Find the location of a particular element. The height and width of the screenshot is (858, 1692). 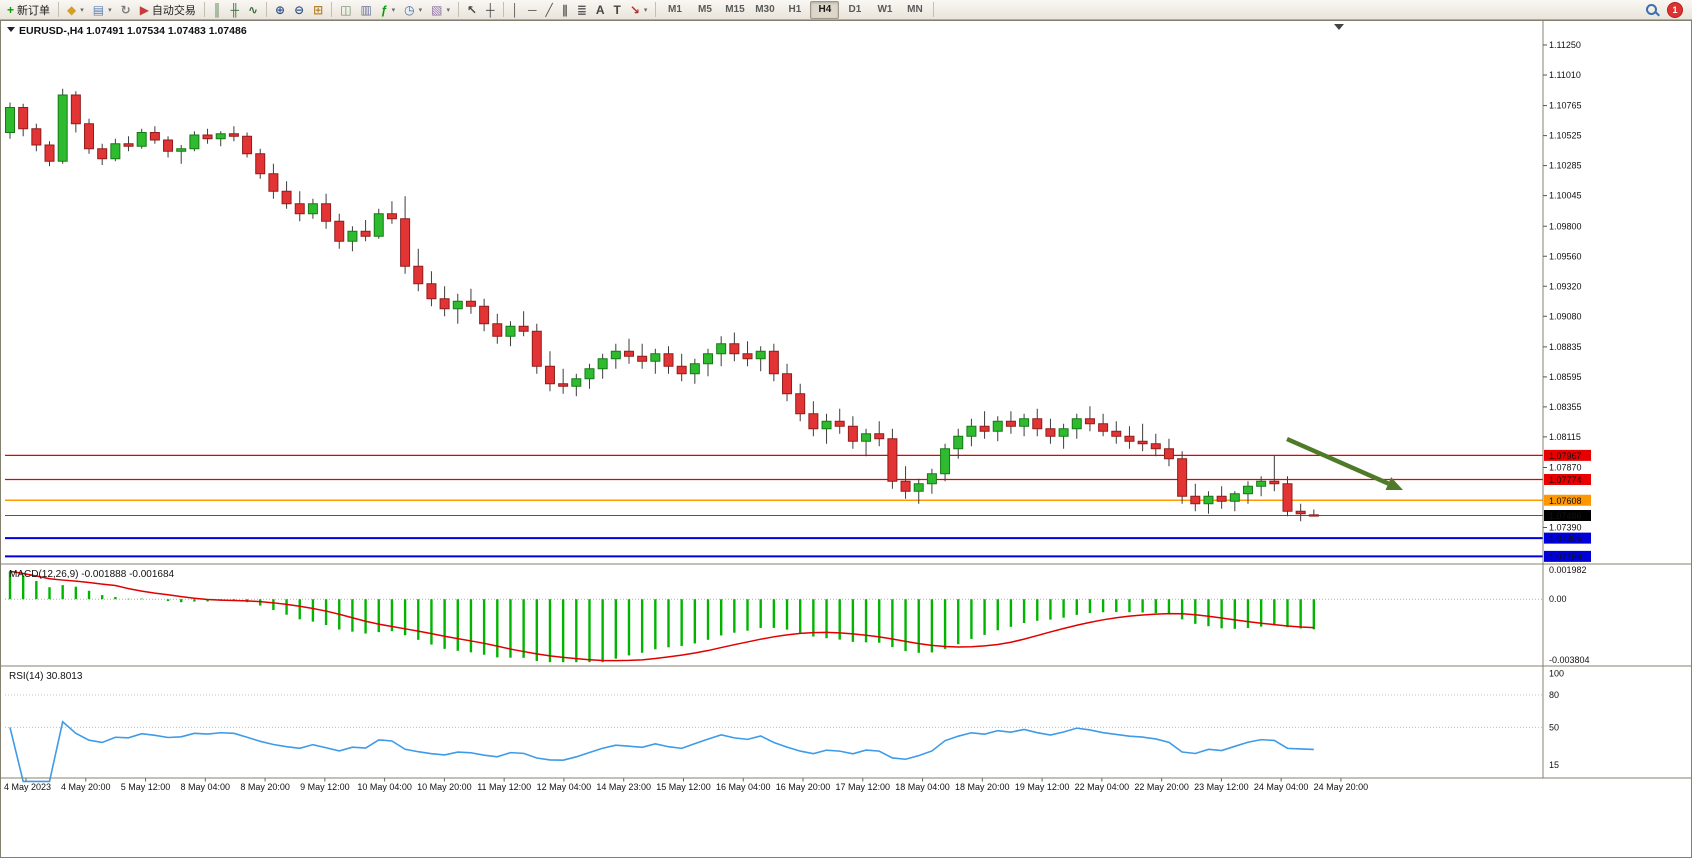

zoom-out-button: ⊖ is located at coordinates (299, 9).